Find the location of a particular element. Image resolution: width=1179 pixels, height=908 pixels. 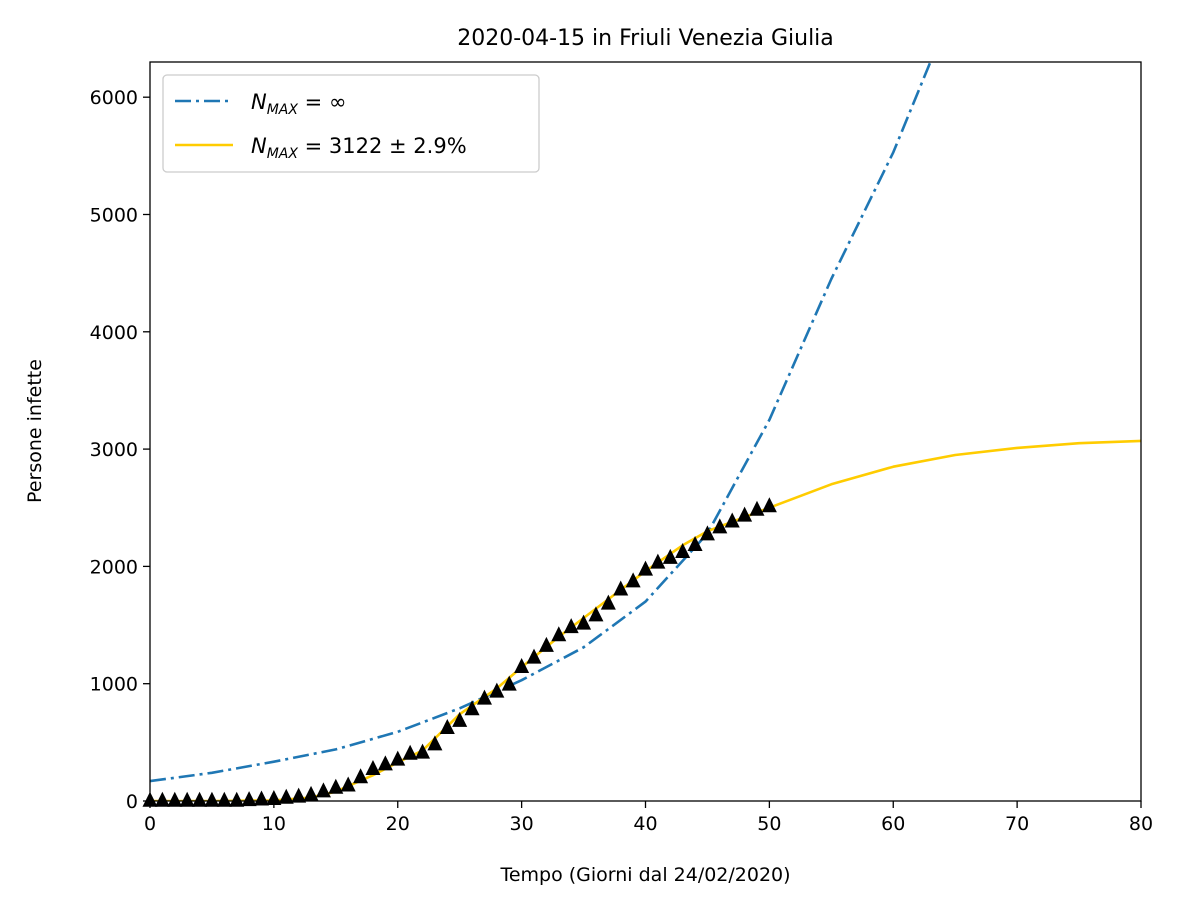

x-tick-label: 60 is located at coordinates (893, 824).